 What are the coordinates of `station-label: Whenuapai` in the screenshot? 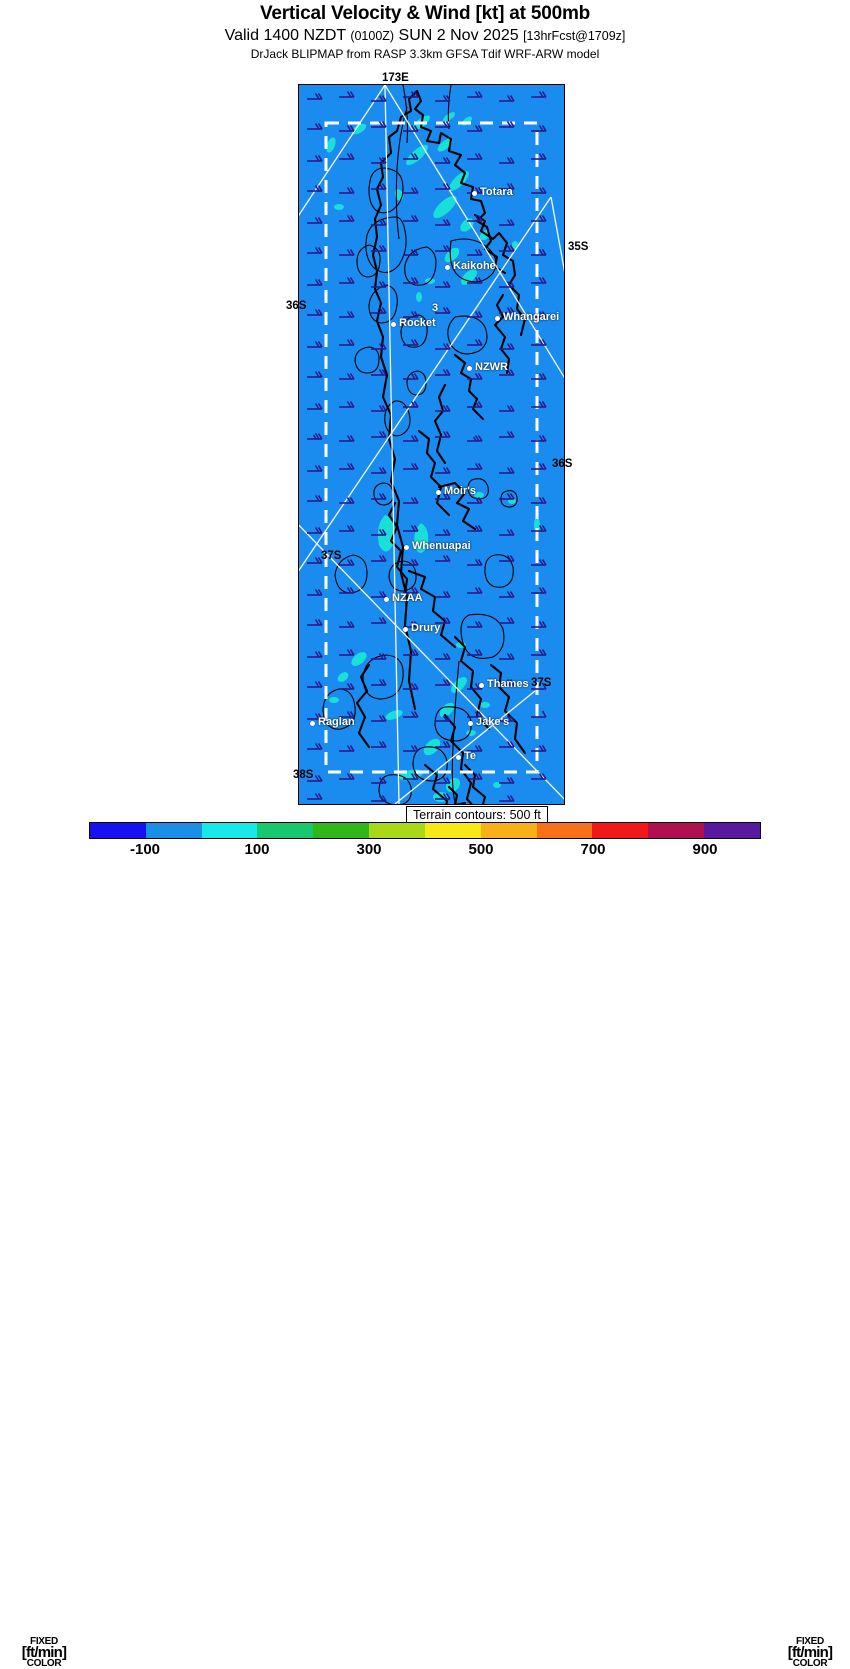 It's located at (441, 546).